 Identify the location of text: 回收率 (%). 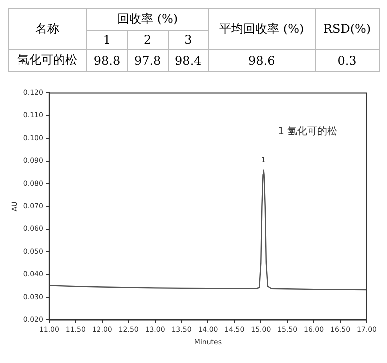
(147, 19).